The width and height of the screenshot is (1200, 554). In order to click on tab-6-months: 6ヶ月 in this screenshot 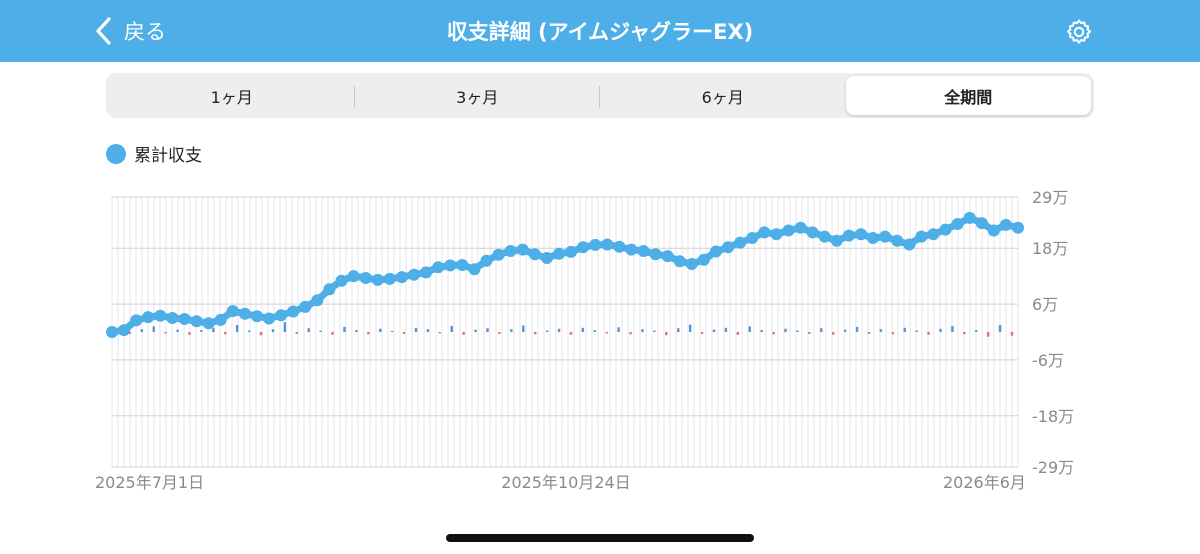, I will do `click(722, 97)`.